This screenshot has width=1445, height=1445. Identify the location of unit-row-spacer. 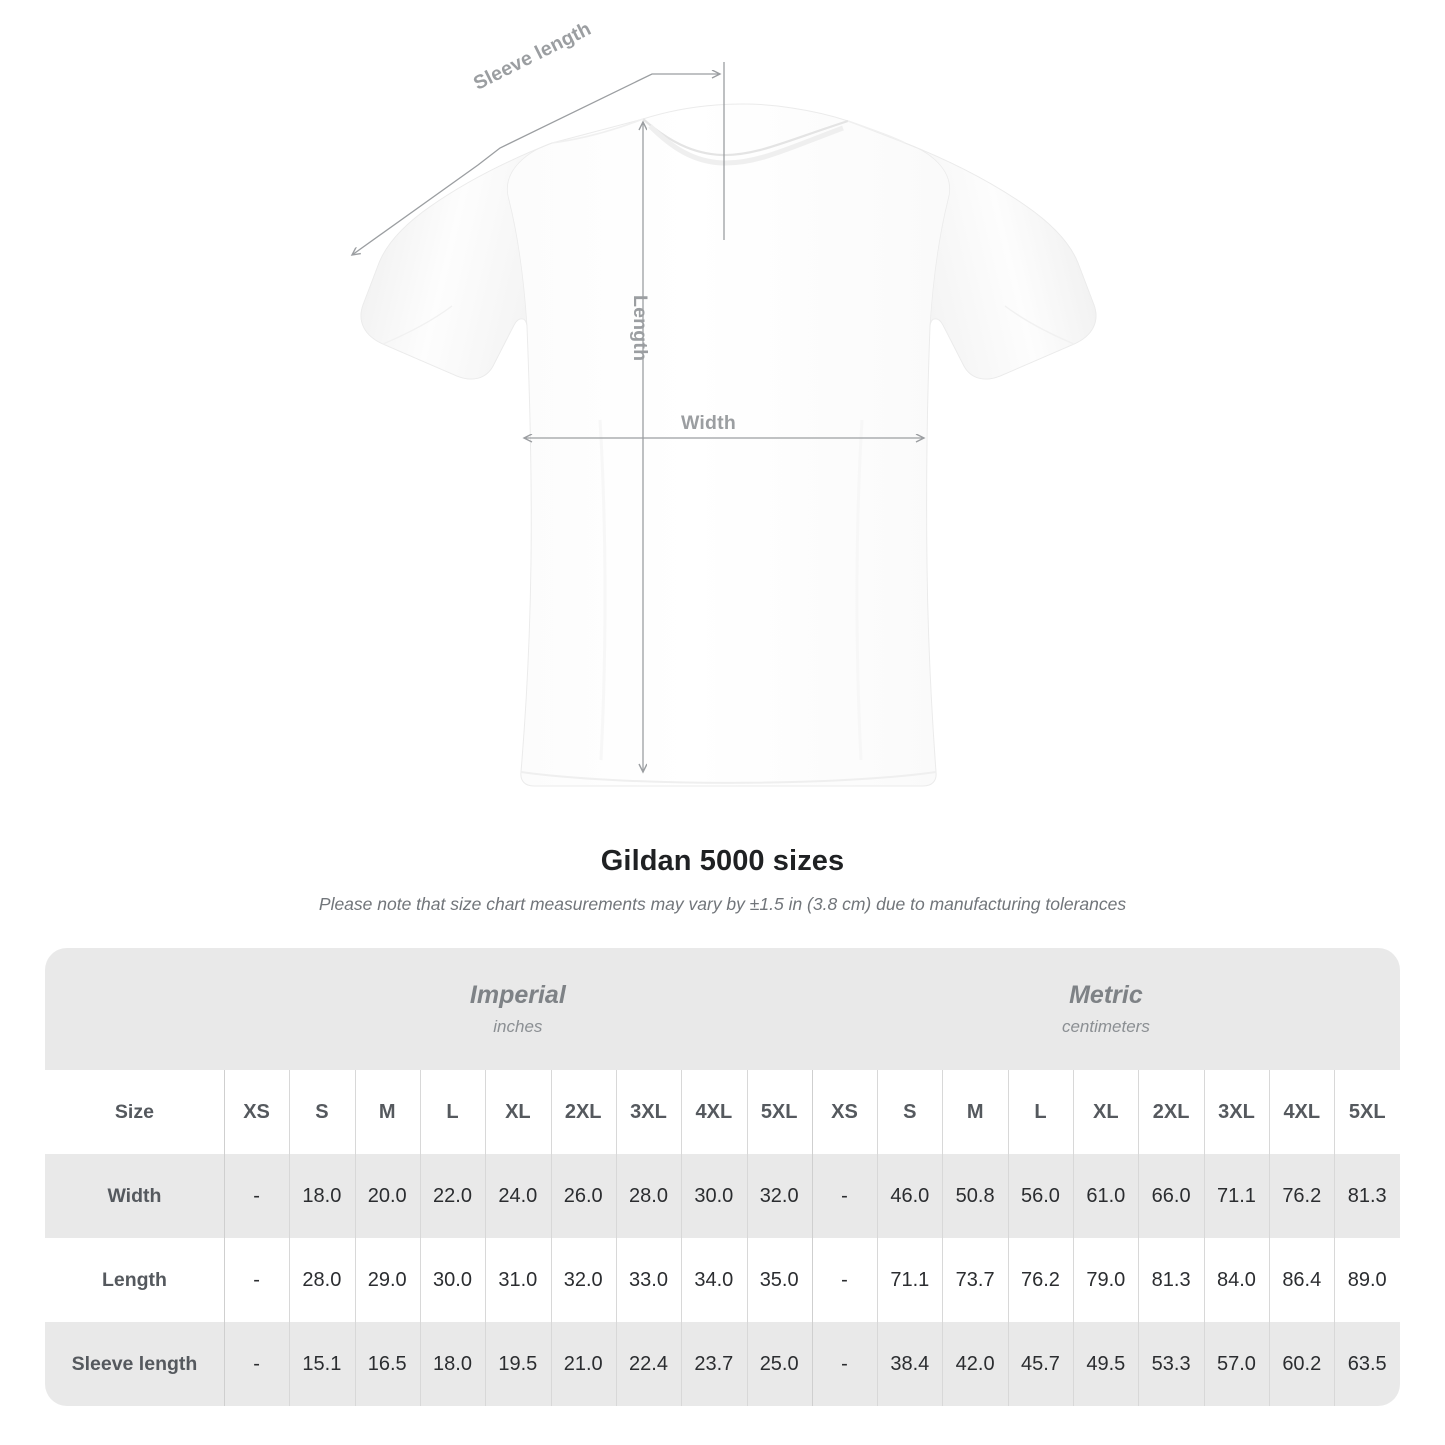
(134, 1009).